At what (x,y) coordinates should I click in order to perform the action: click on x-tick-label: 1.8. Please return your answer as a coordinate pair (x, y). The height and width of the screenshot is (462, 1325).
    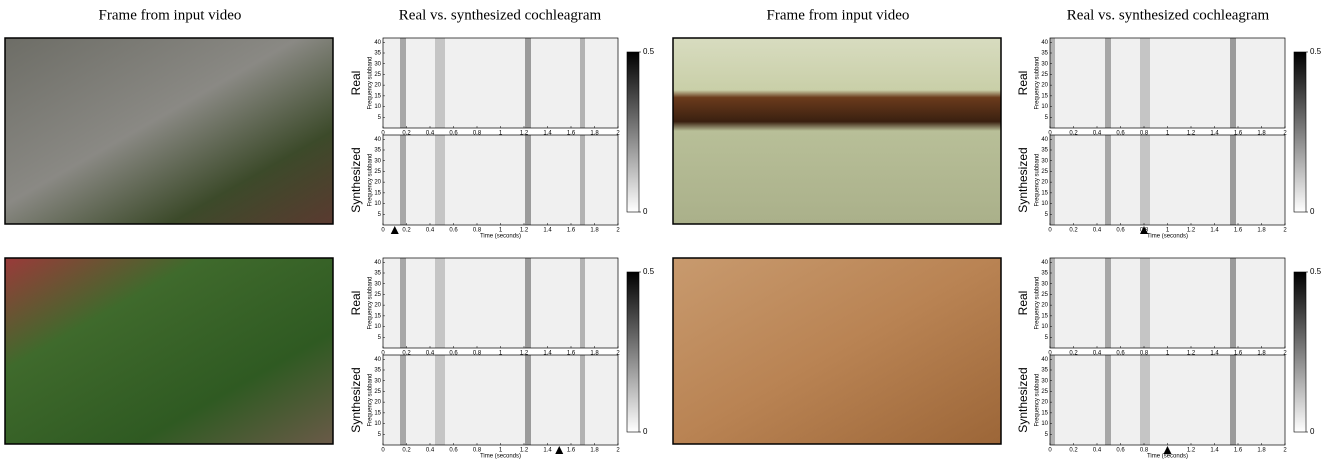
    Looking at the image, I should click on (1261, 231).